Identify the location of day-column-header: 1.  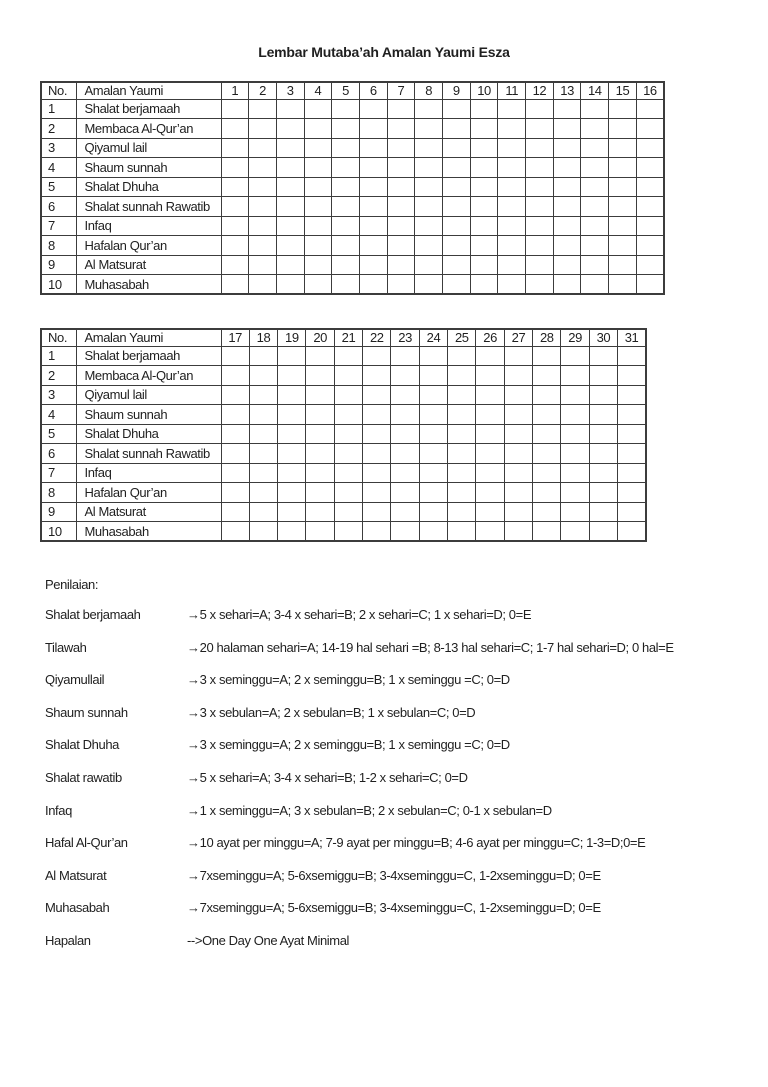
(235, 90).